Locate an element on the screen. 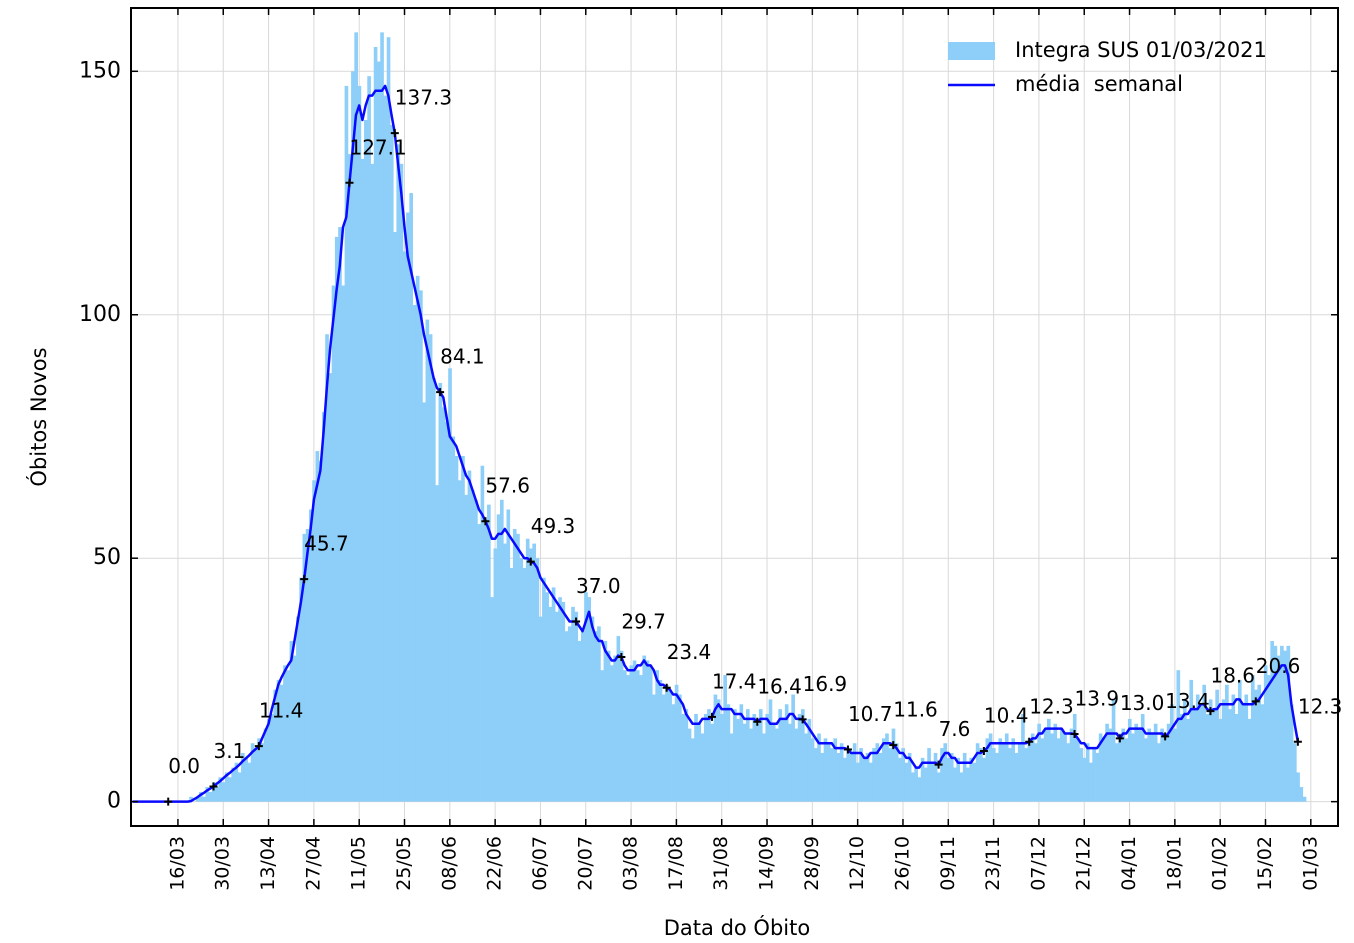 This screenshot has height=943, width=1354. x-tick-label: 12/10 is located at coordinates (857, 863).